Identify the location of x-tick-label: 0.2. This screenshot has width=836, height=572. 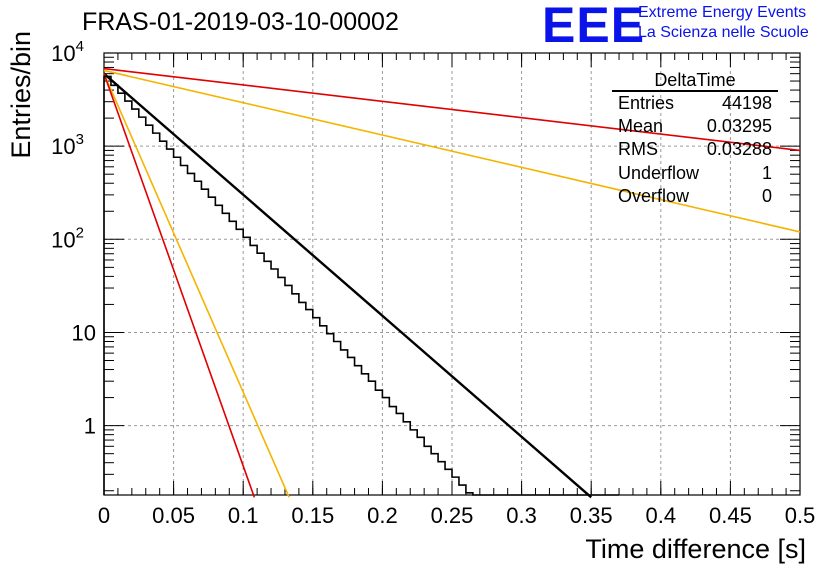
(382, 515).